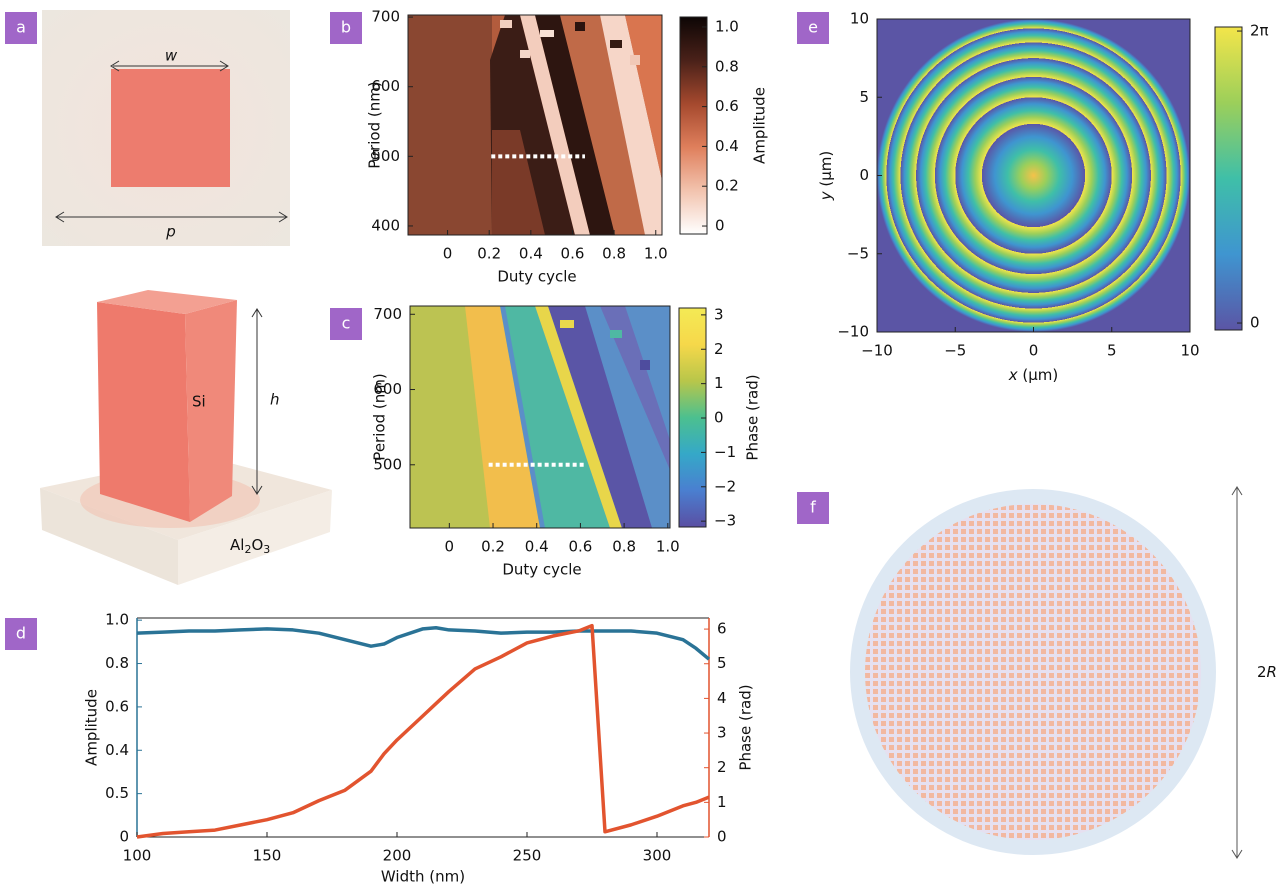 This screenshot has width=1277, height=888. Describe the element at coordinates (1033, 175) in the screenshot. I see `phase-rings` at that location.